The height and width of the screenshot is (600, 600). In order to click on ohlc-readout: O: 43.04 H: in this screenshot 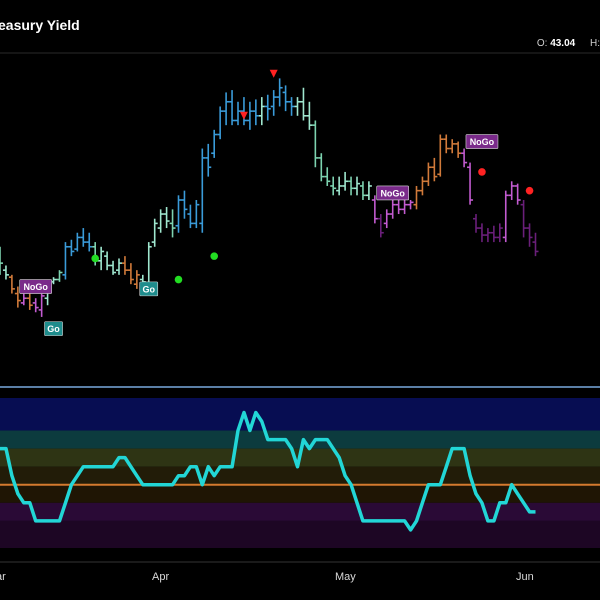, I will do `click(568, 43)`.